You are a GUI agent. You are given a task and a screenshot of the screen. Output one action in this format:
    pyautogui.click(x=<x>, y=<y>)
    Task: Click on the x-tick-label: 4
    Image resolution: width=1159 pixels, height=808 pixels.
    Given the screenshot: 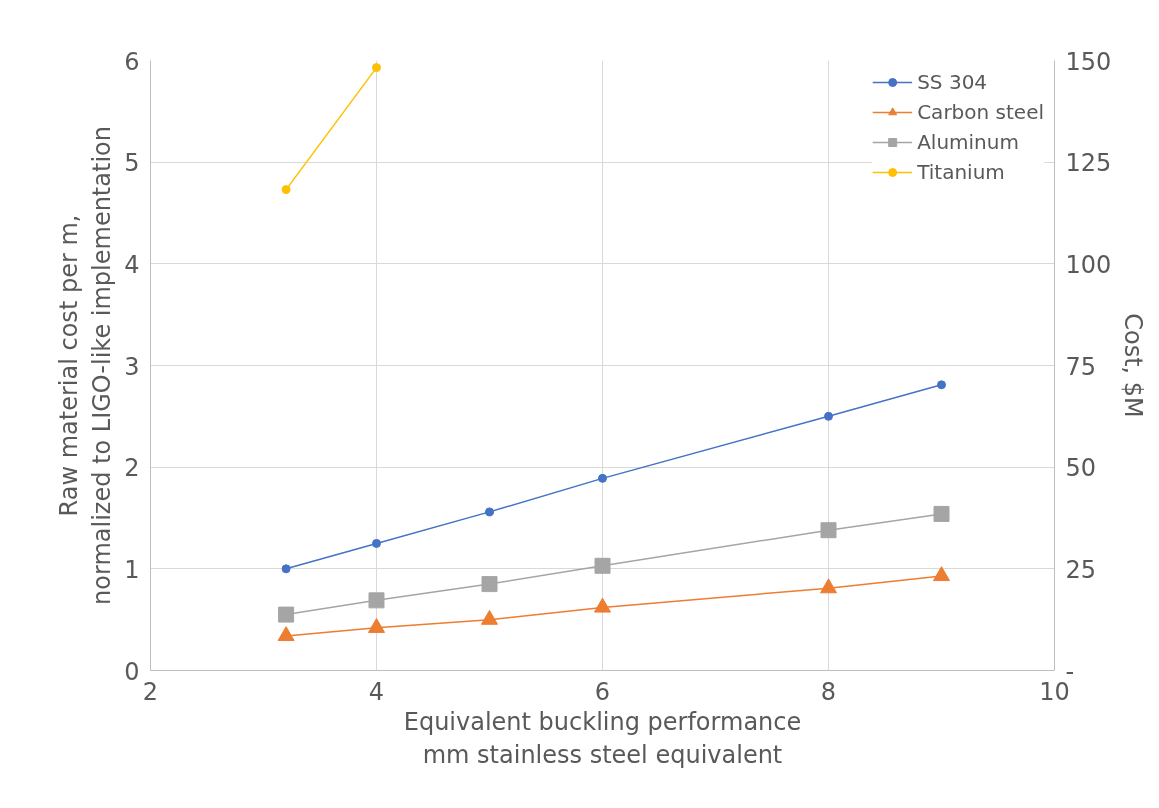 What is the action you would take?
    pyautogui.click(x=376, y=691)
    